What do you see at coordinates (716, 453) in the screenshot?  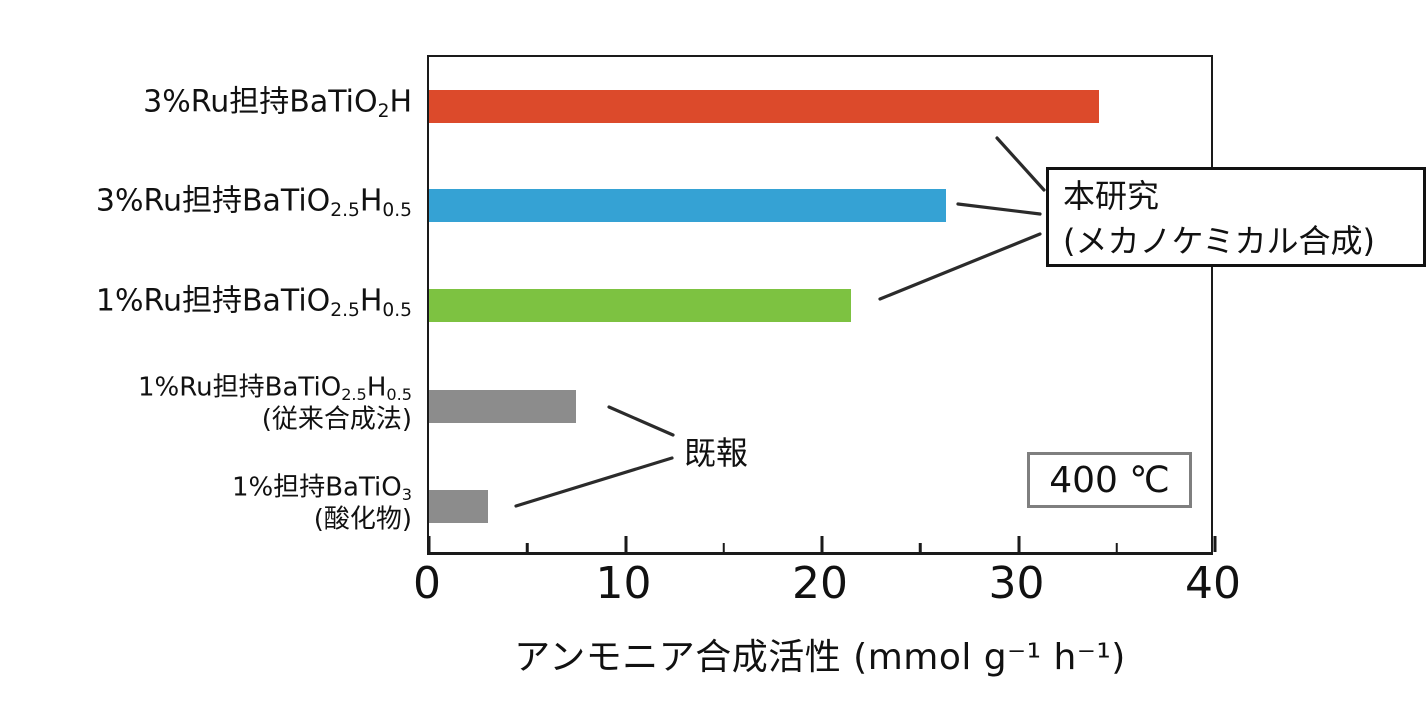 I see `annotation-prior-work: 既報` at bounding box center [716, 453].